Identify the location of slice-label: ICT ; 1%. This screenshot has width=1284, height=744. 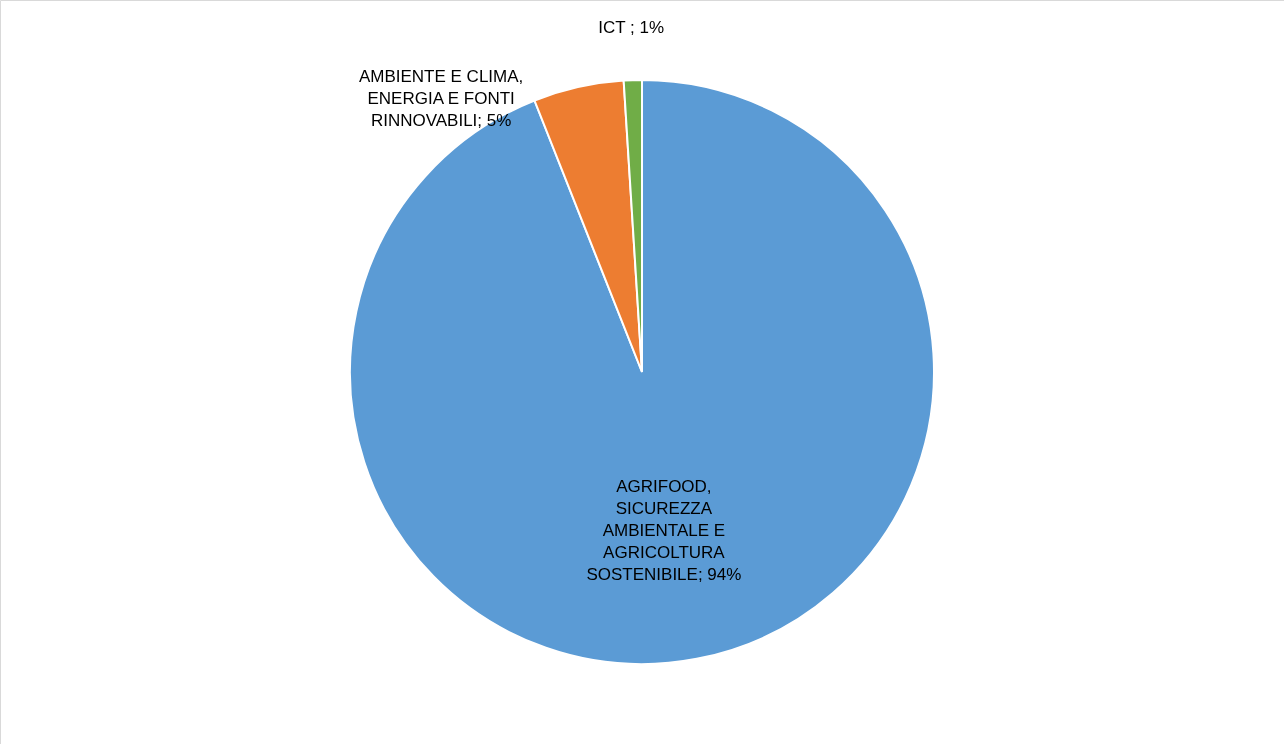
(631, 28).